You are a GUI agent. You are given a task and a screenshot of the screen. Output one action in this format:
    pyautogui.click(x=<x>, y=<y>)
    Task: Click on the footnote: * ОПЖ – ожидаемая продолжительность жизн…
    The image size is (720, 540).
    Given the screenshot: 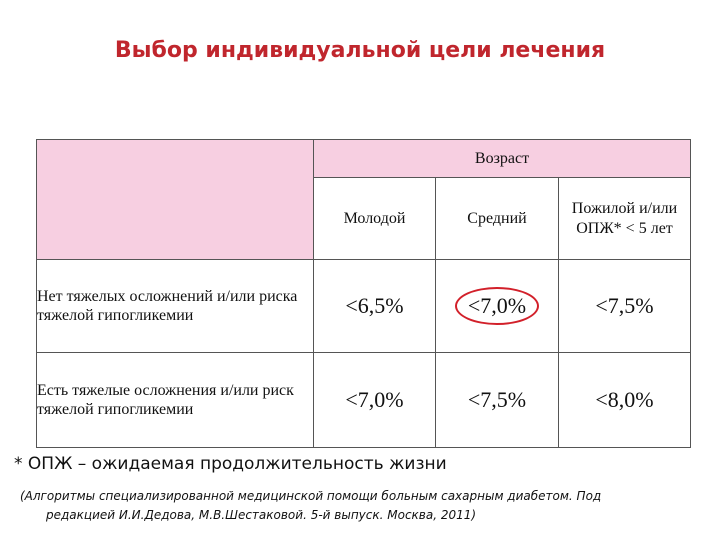 What is the action you would take?
    pyautogui.click(x=230, y=464)
    